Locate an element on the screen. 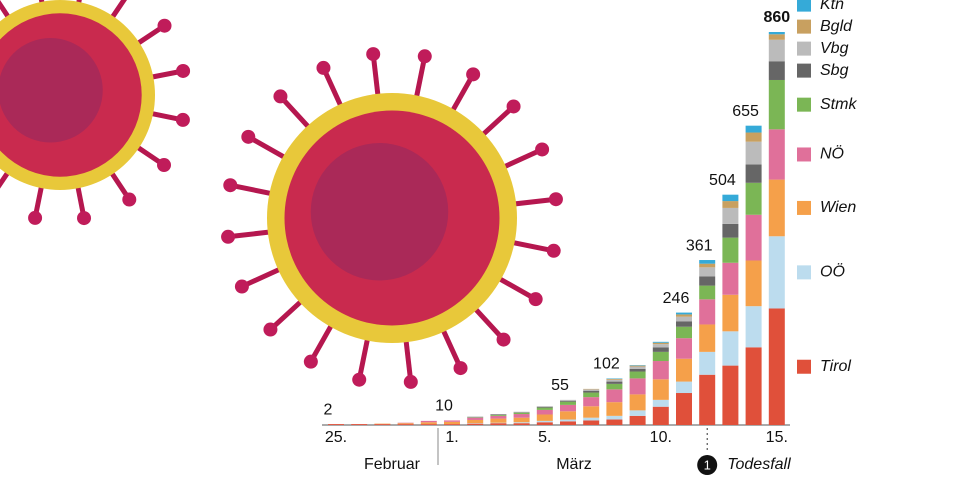  total-label: 102 is located at coordinates (606, 364).